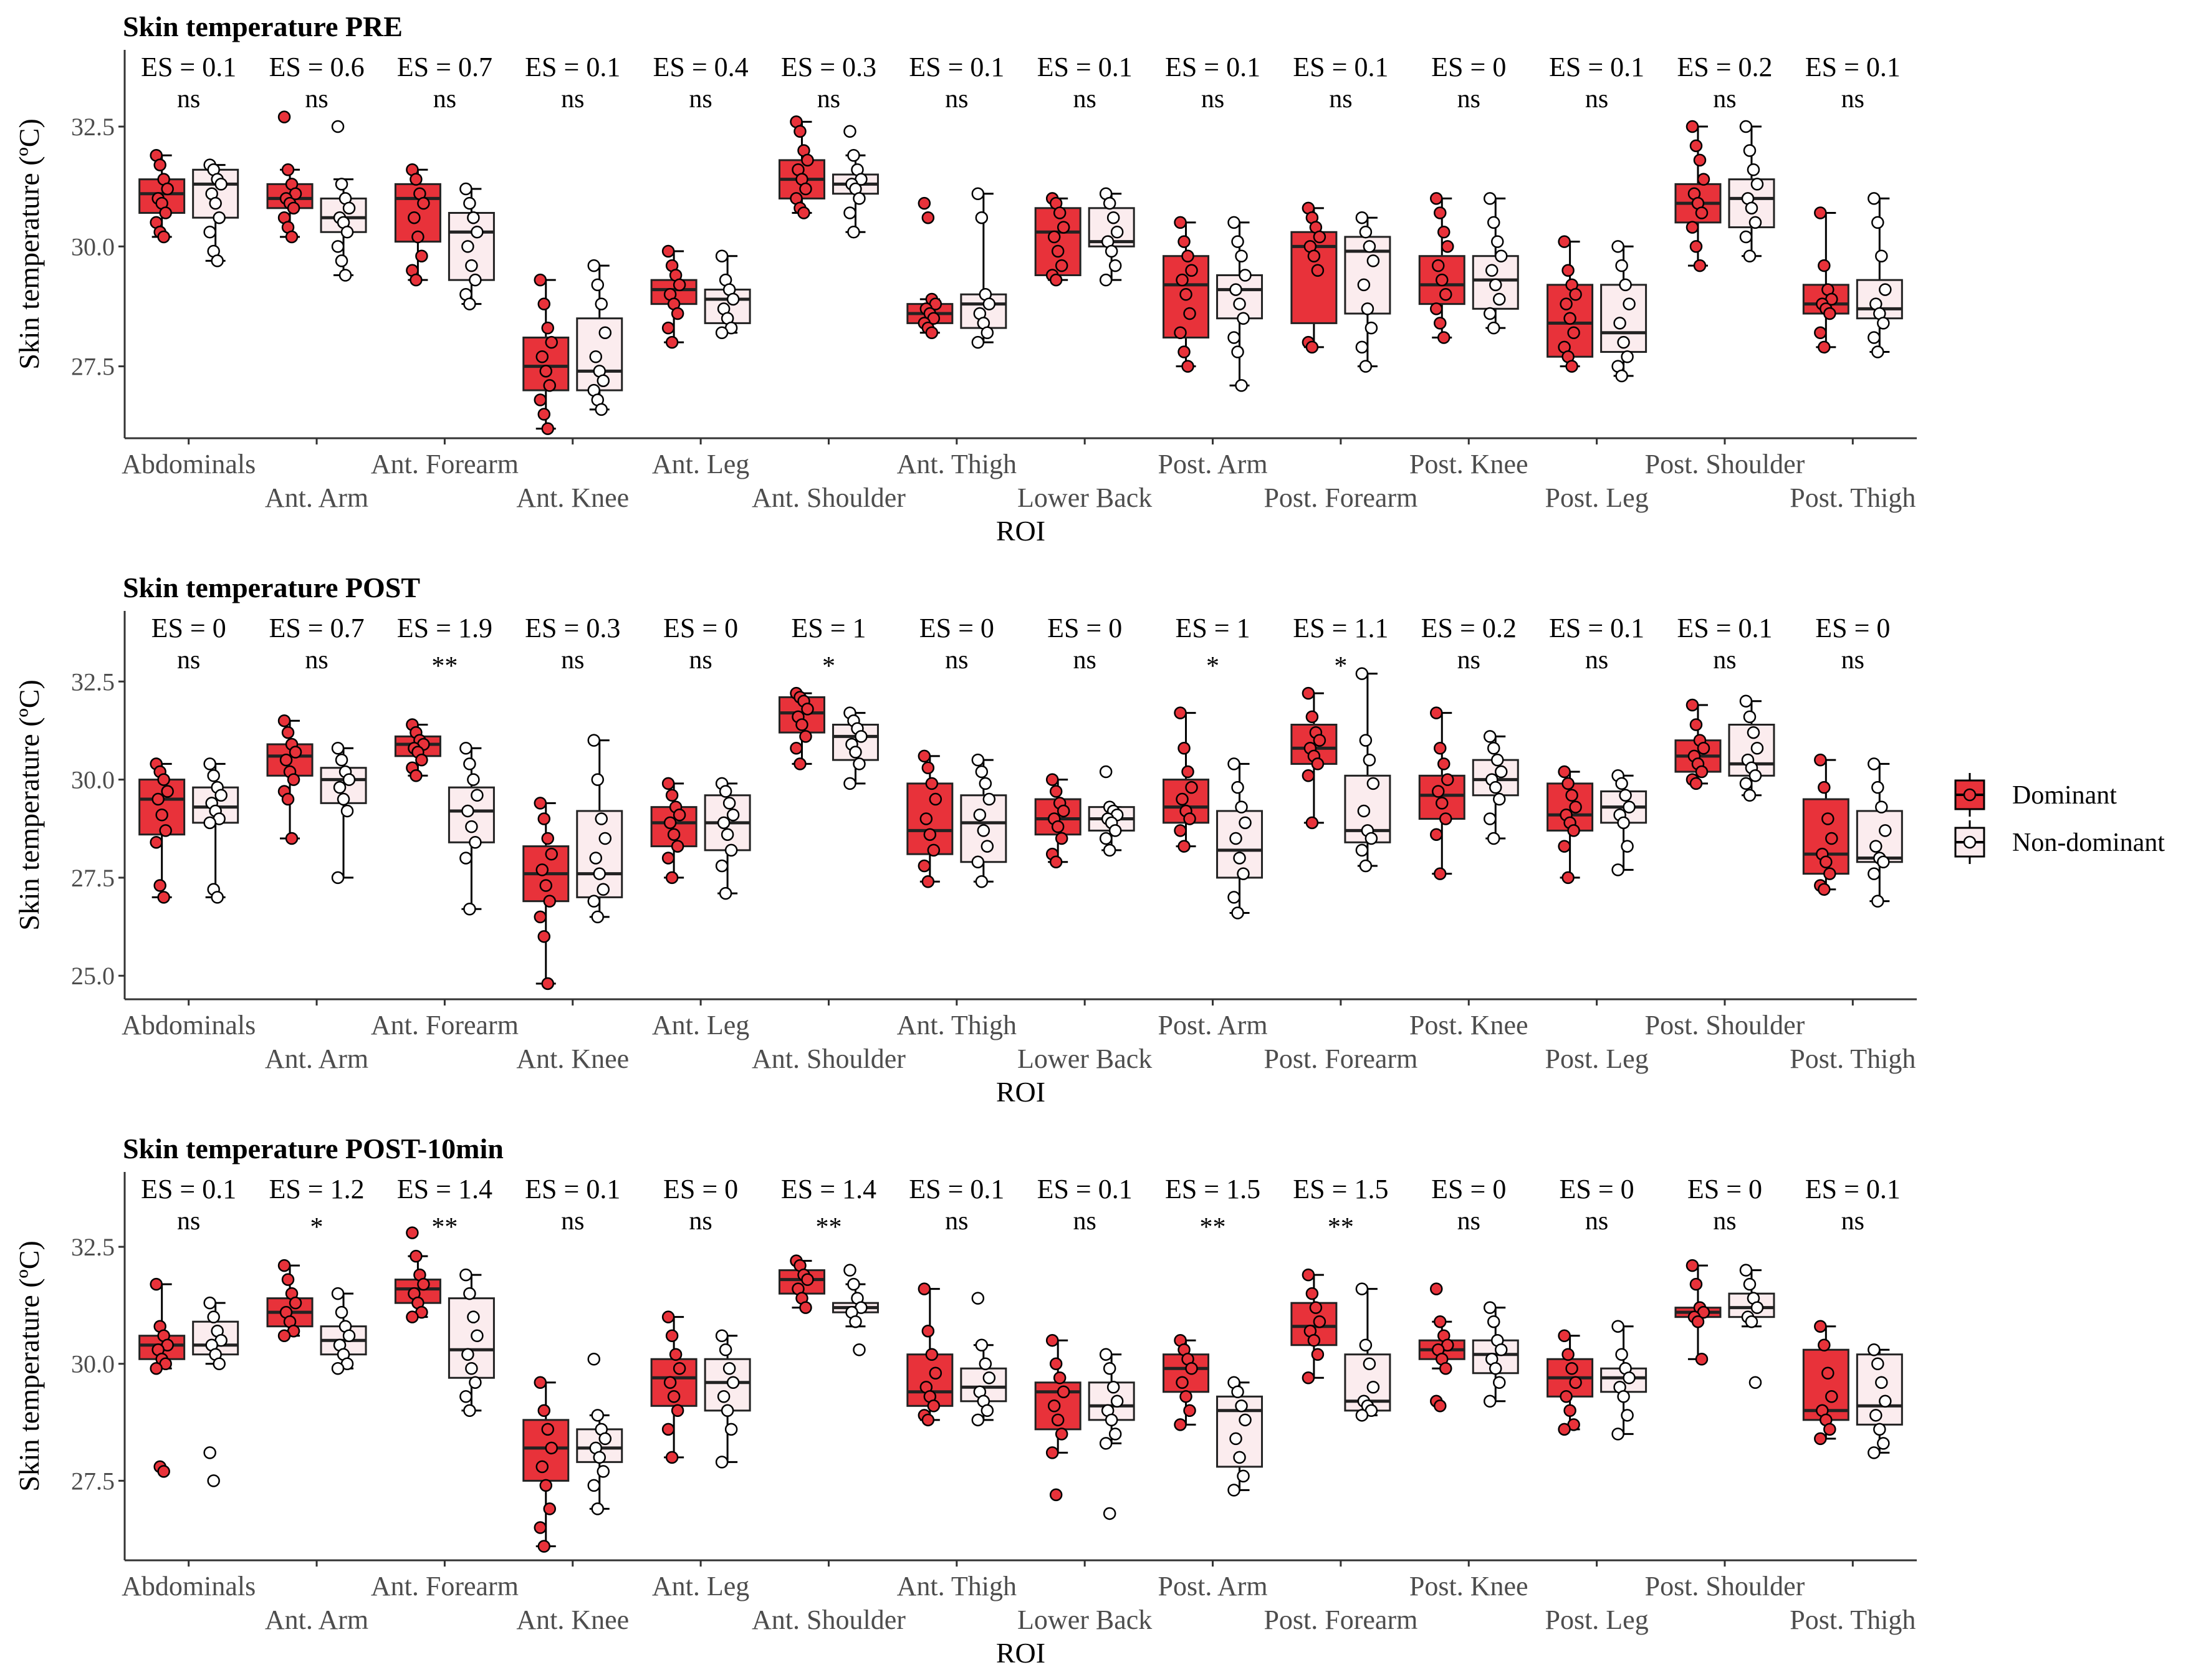 The width and height of the screenshot is (2206, 1680). I want to click on roi-group-ant-knee: Ant. Knee ES = 0.1 ns, so click(572, 282).